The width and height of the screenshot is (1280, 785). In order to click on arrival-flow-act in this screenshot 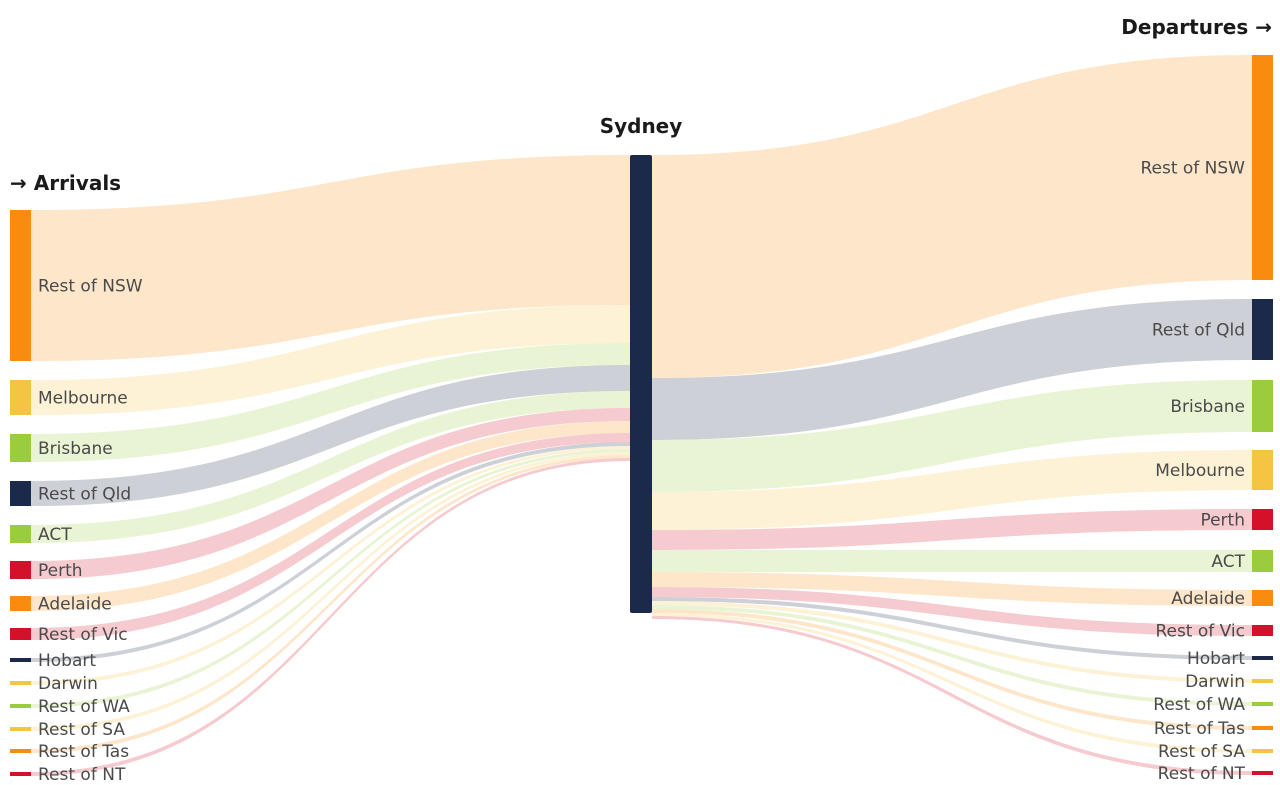, I will do `click(330, 467)`.